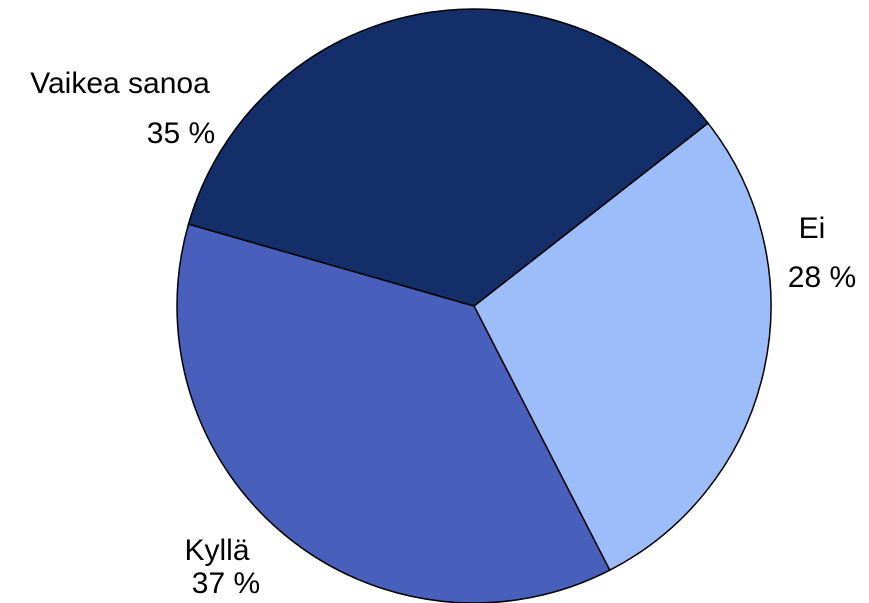 This screenshot has width=869, height=603. What do you see at coordinates (120, 83) in the screenshot?
I see `slice-label-vaikea-sanoa: Vaikea sanoa` at bounding box center [120, 83].